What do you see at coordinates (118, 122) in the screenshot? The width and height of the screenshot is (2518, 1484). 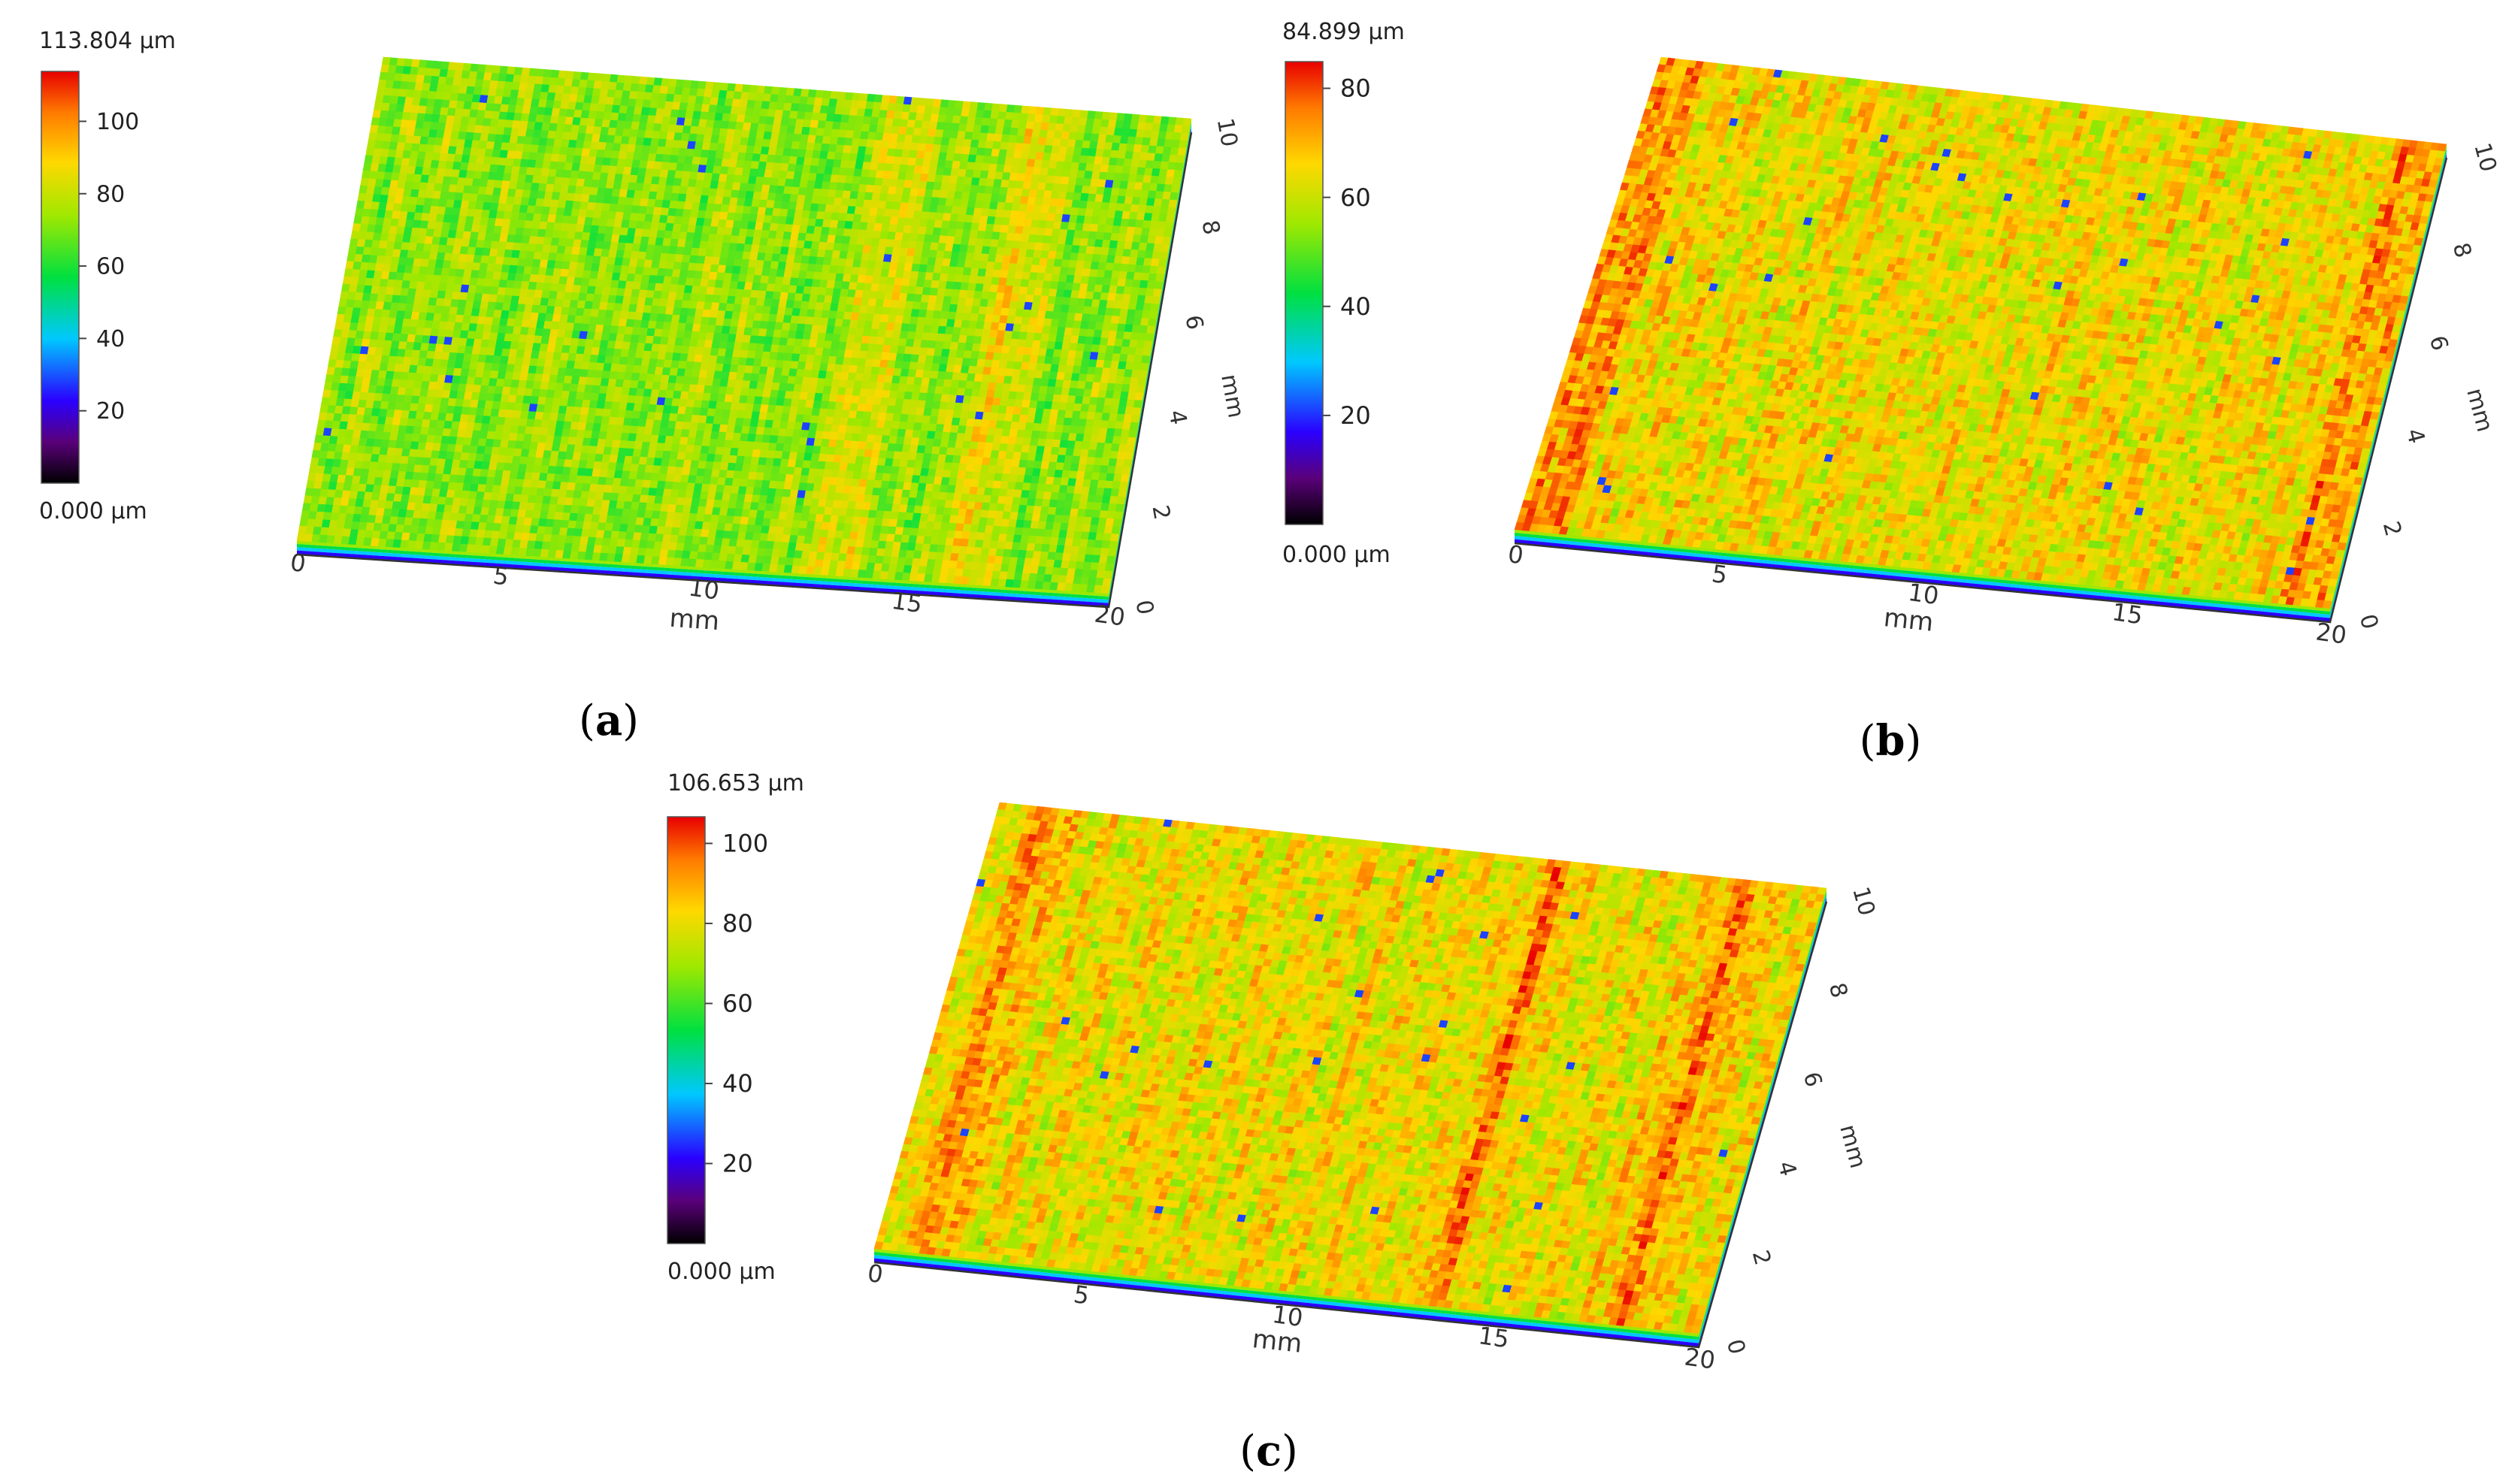 I see `colorbar-tick-label: 100` at bounding box center [118, 122].